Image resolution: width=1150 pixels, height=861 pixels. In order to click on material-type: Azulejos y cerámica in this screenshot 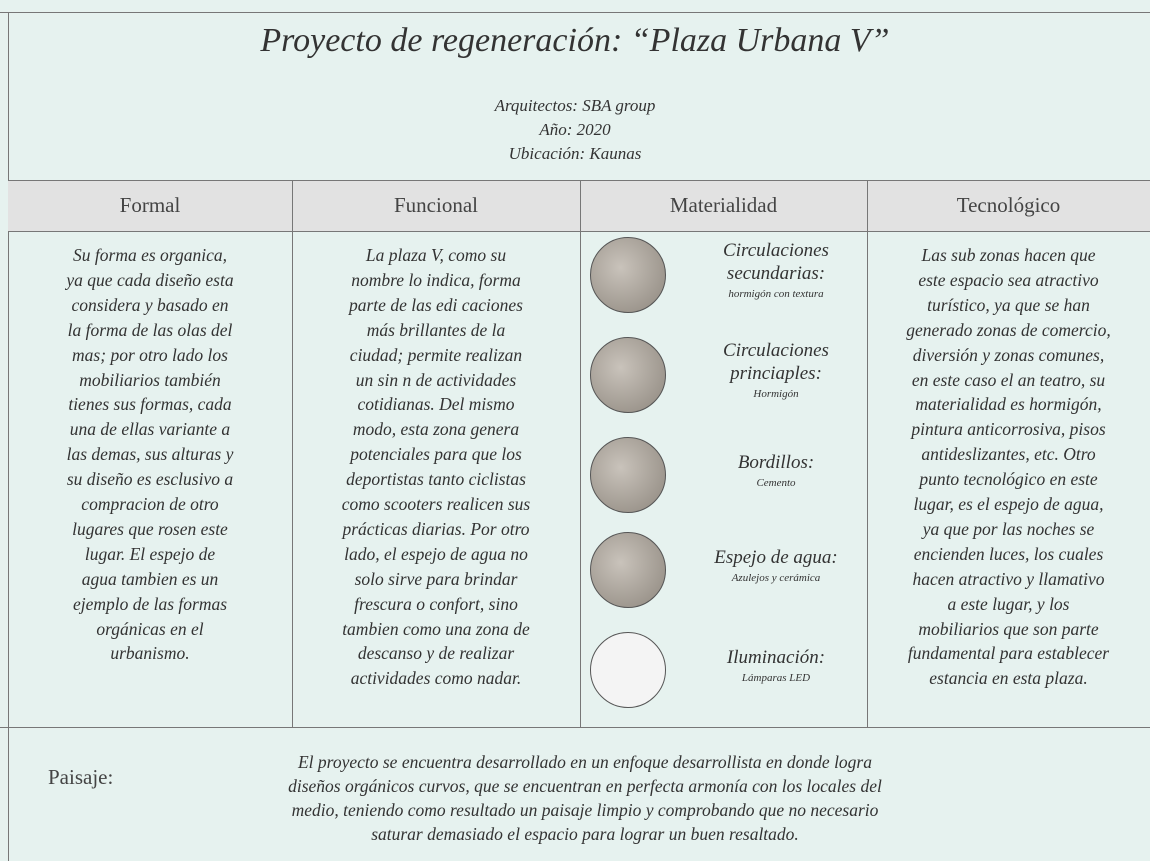, I will do `click(776, 577)`.